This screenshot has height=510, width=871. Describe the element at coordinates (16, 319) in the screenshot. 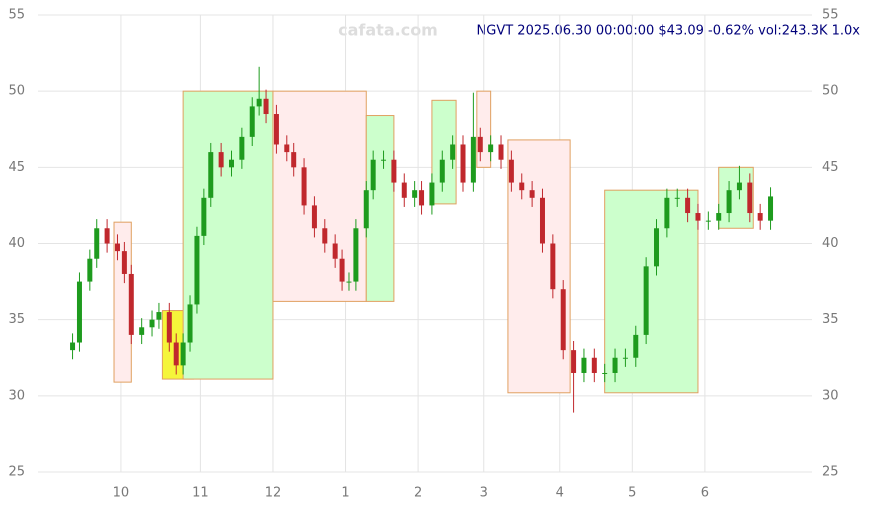

I see `y-tick-label: 35` at that location.